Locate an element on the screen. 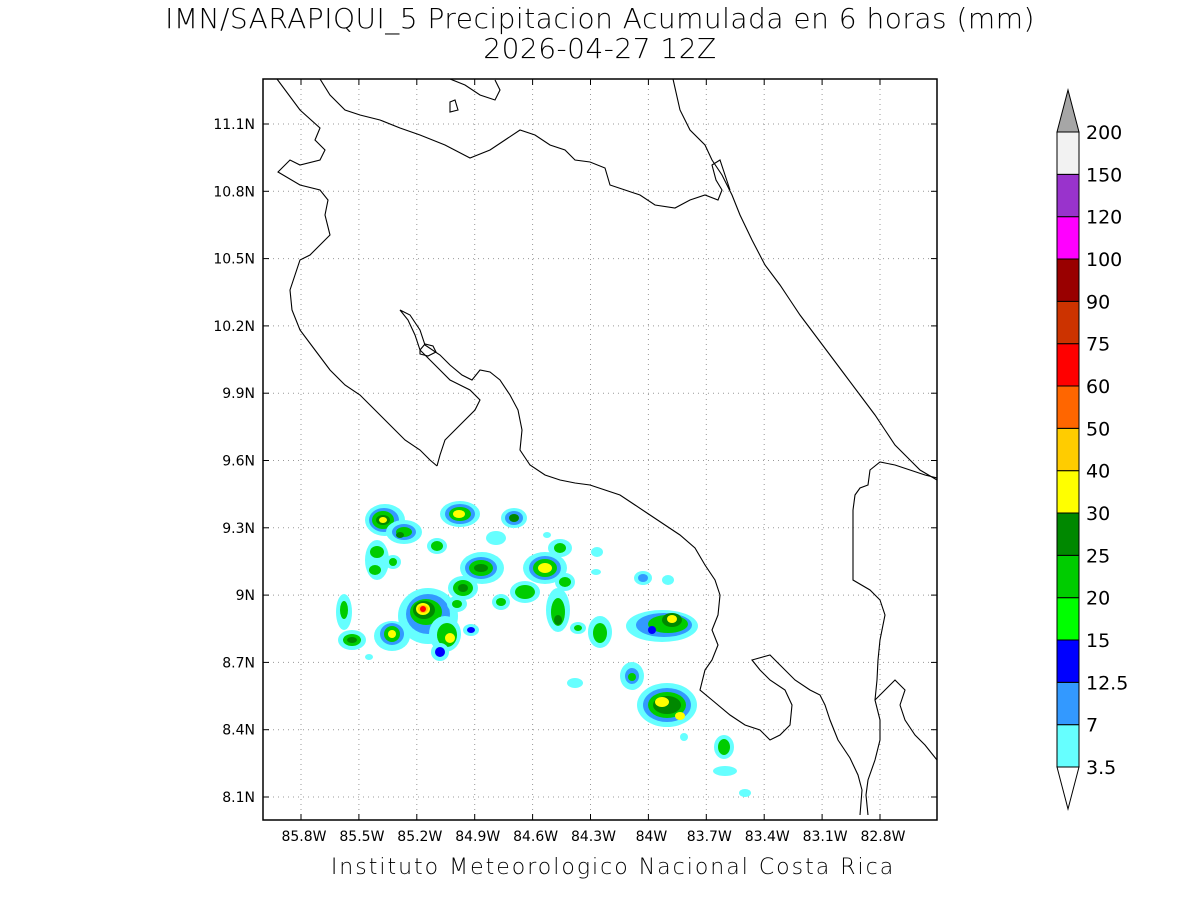 The width and height of the screenshot is (1200, 900). colorbar-label: 75 is located at coordinates (1098, 345).